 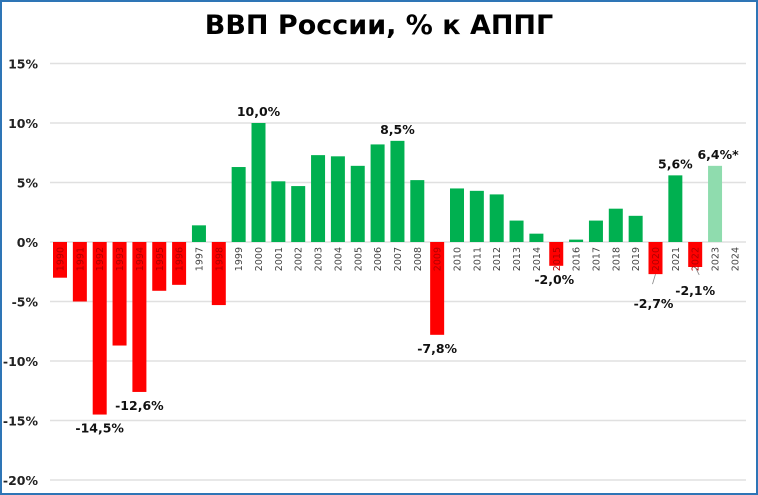 What do you see at coordinates (675, 208) in the screenshot?
I see `bar-2021` at bounding box center [675, 208].